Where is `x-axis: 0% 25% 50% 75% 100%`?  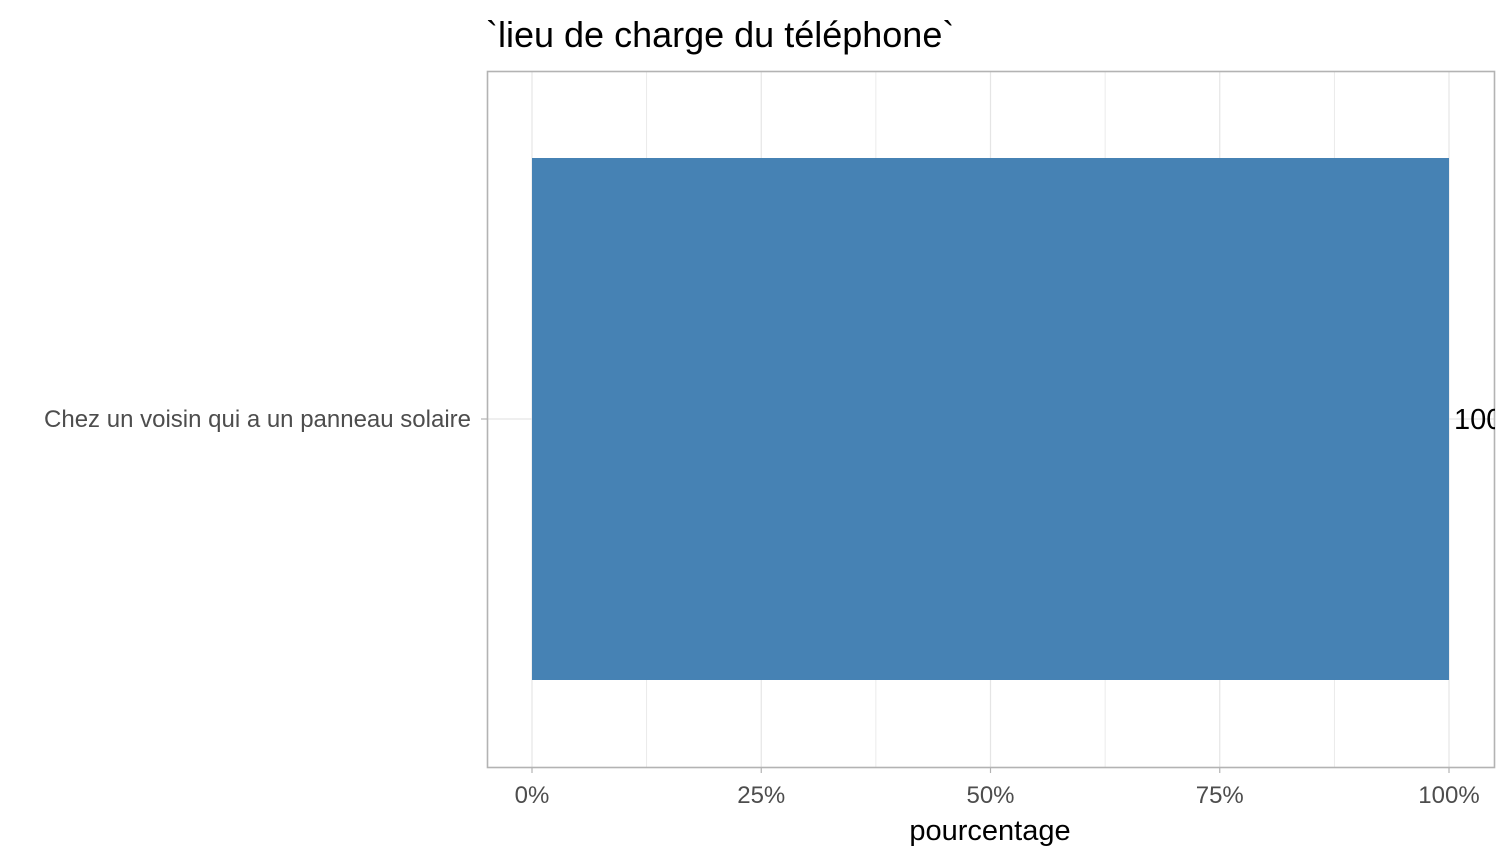 x-axis: 0% 25% 50% 75% 100% is located at coordinates (997, 788).